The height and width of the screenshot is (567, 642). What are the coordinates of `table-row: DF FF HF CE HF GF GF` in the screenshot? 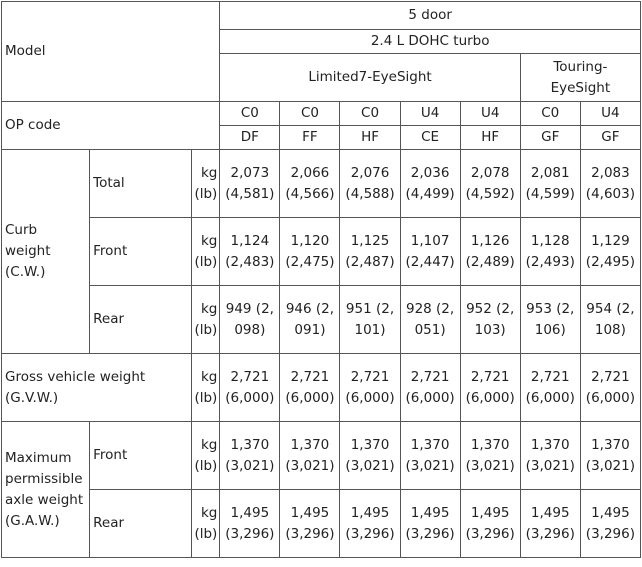 It's located at (322, 137).